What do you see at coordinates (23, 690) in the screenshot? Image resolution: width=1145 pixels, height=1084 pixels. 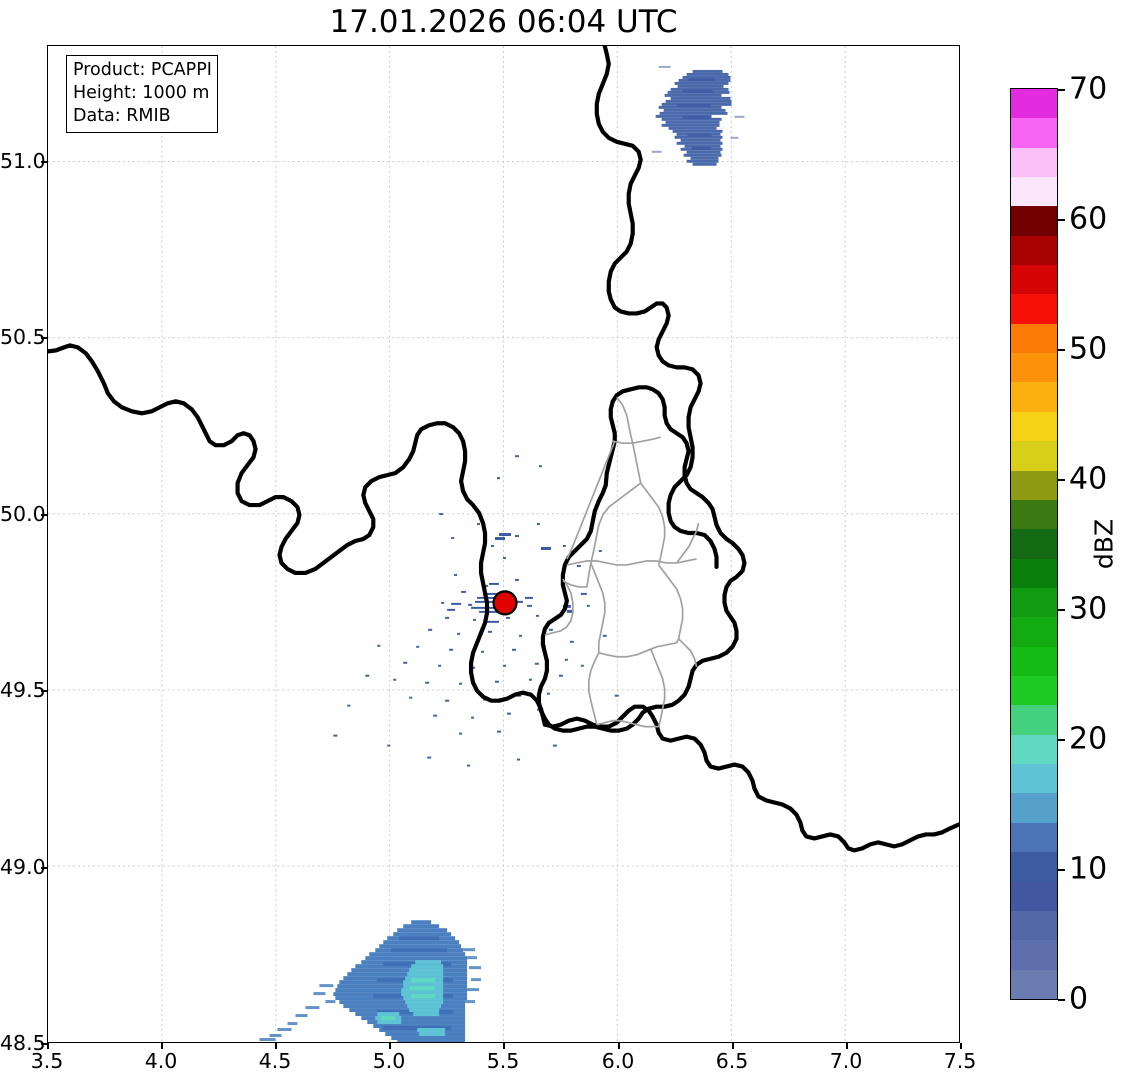 I see `ytick-label: 49.5` at bounding box center [23, 690].